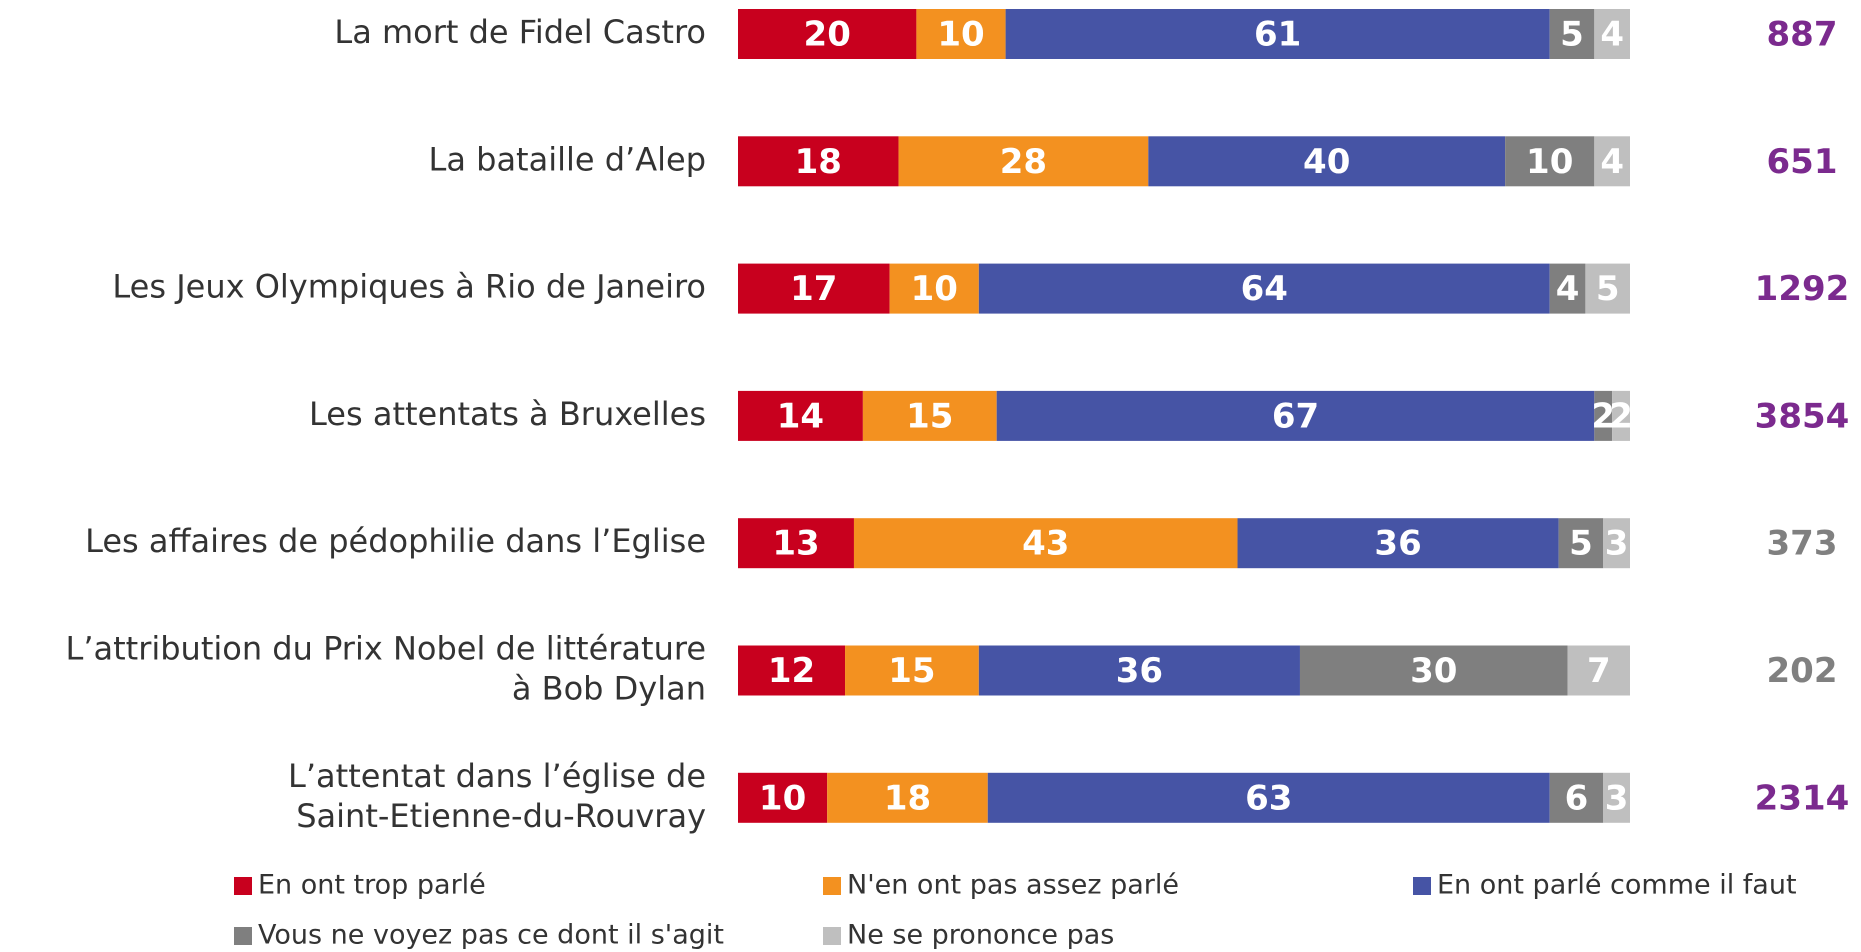 This screenshot has width=1861, height=952. I want to click on data-label: 28, so click(1023, 162).